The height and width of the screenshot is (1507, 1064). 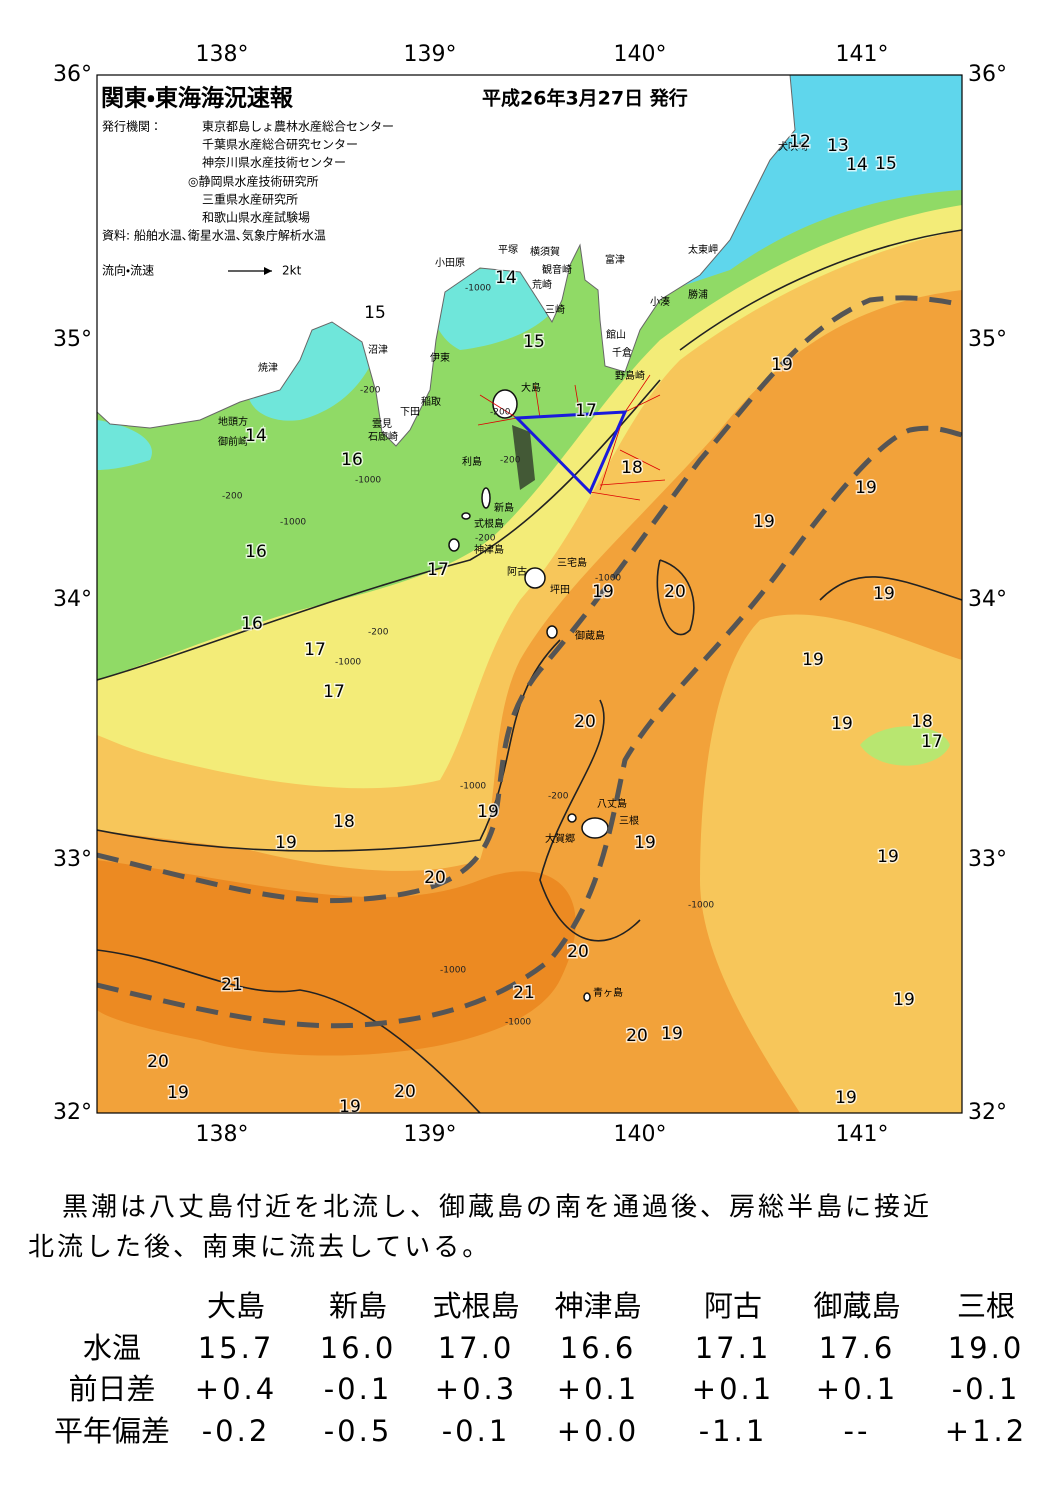 I want to click on place-name: 千倉, so click(x=622, y=353).